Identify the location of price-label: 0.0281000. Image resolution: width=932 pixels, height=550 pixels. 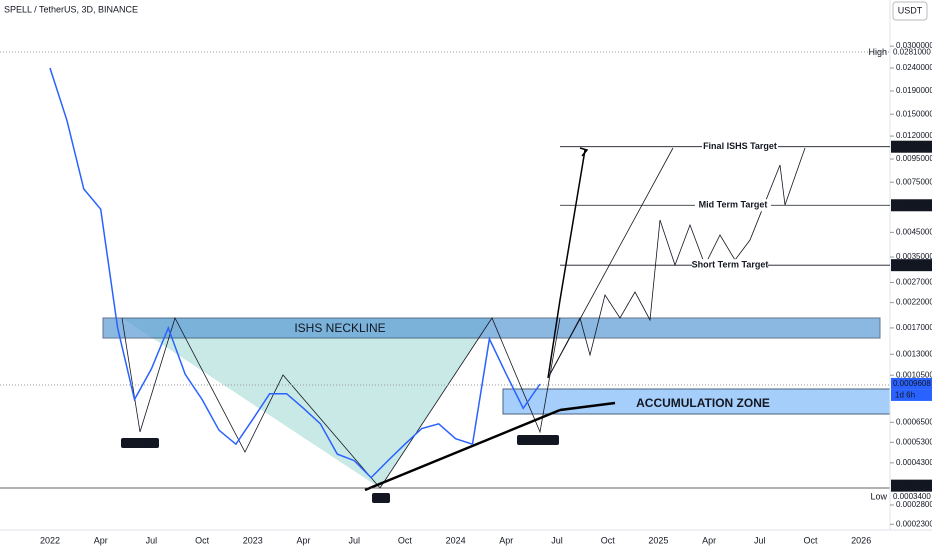
(912, 52).